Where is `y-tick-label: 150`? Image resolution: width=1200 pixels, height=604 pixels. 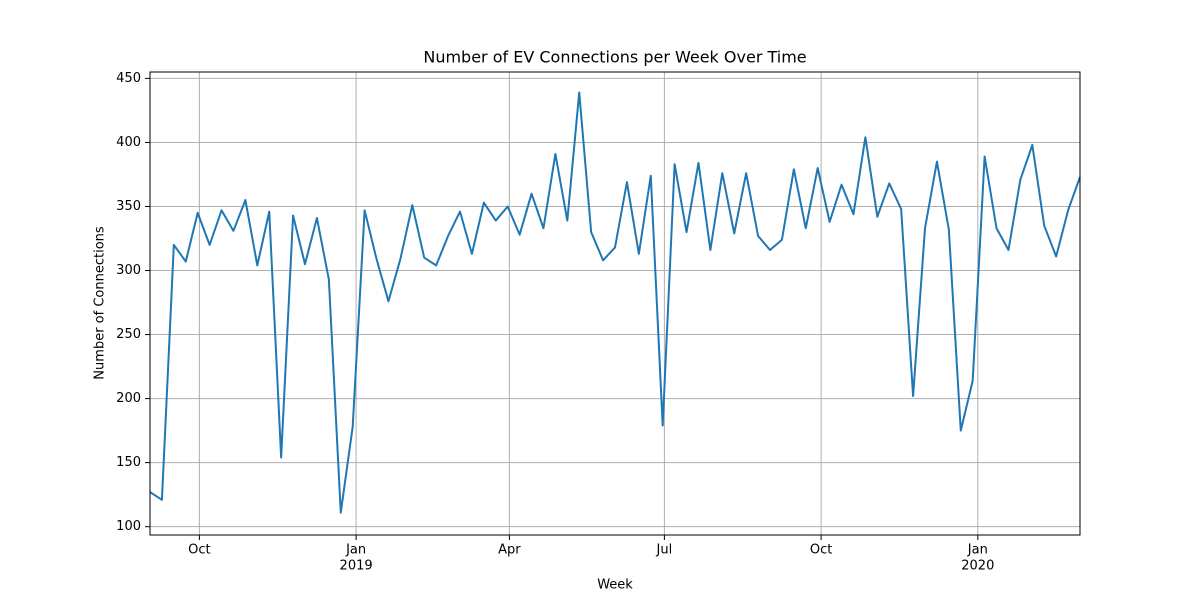
y-tick-label: 150 is located at coordinates (128, 462).